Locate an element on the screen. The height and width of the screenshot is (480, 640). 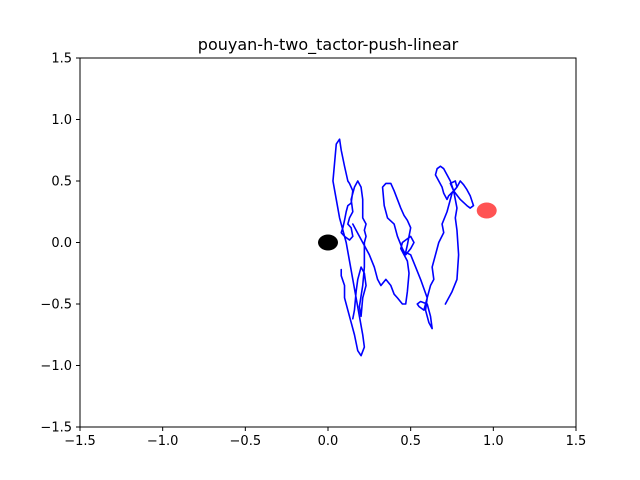
x-tick-label: −0.5 is located at coordinates (246, 441).